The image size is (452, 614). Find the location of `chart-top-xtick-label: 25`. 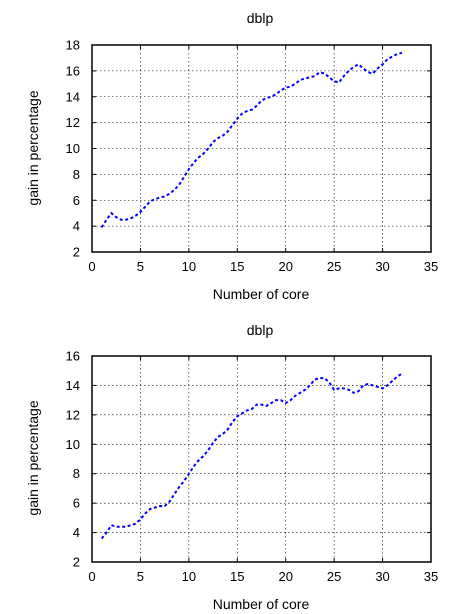

chart-top-xtick-label: 25 is located at coordinates (334, 266).